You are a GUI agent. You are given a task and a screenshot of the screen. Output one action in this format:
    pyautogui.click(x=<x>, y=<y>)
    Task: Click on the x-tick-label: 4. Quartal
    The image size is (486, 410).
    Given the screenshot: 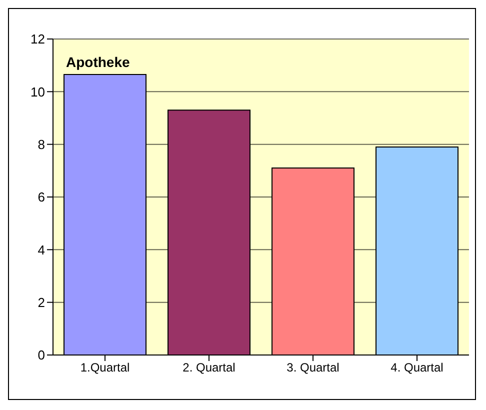 What is the action you would take?
    pyautogui.click(x=417, y=367)
    